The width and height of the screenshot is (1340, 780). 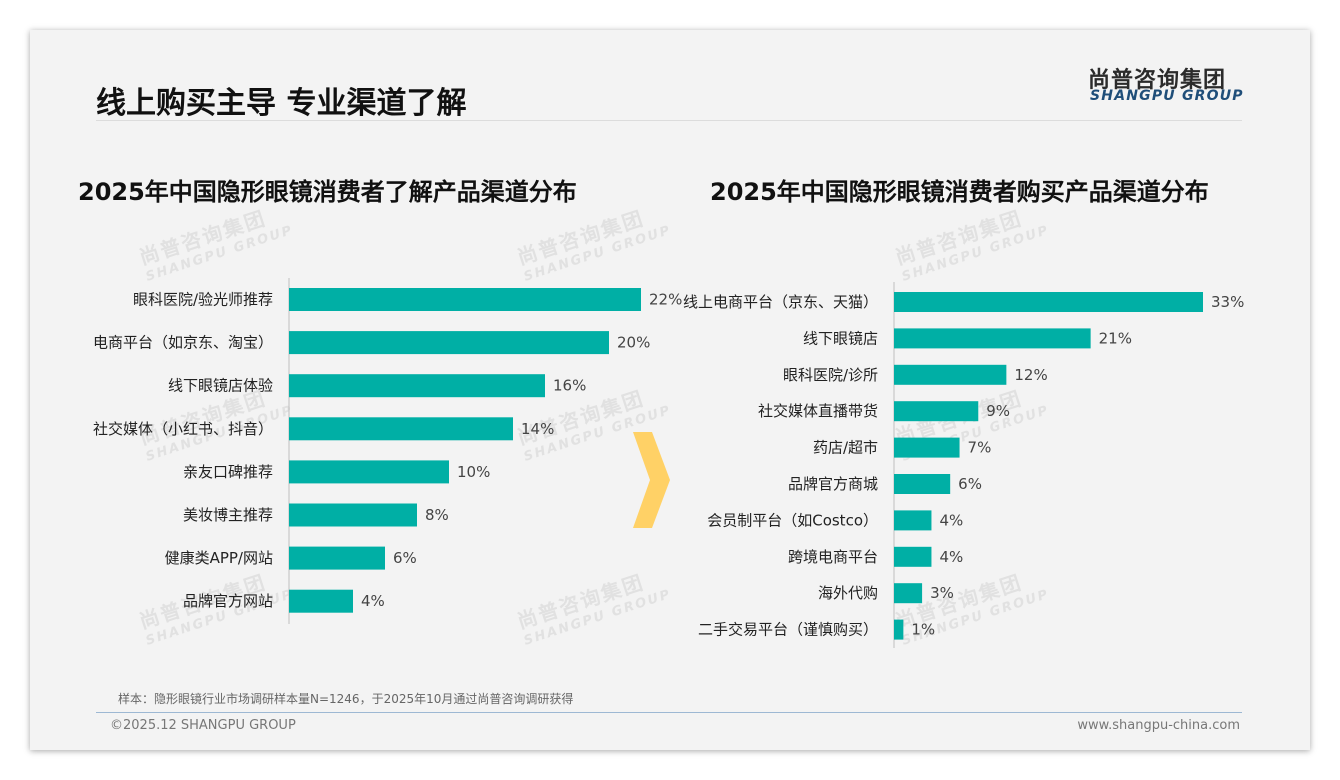 I want to click on category-label: 眼科医院/诊所, so click(x=830, y=375).